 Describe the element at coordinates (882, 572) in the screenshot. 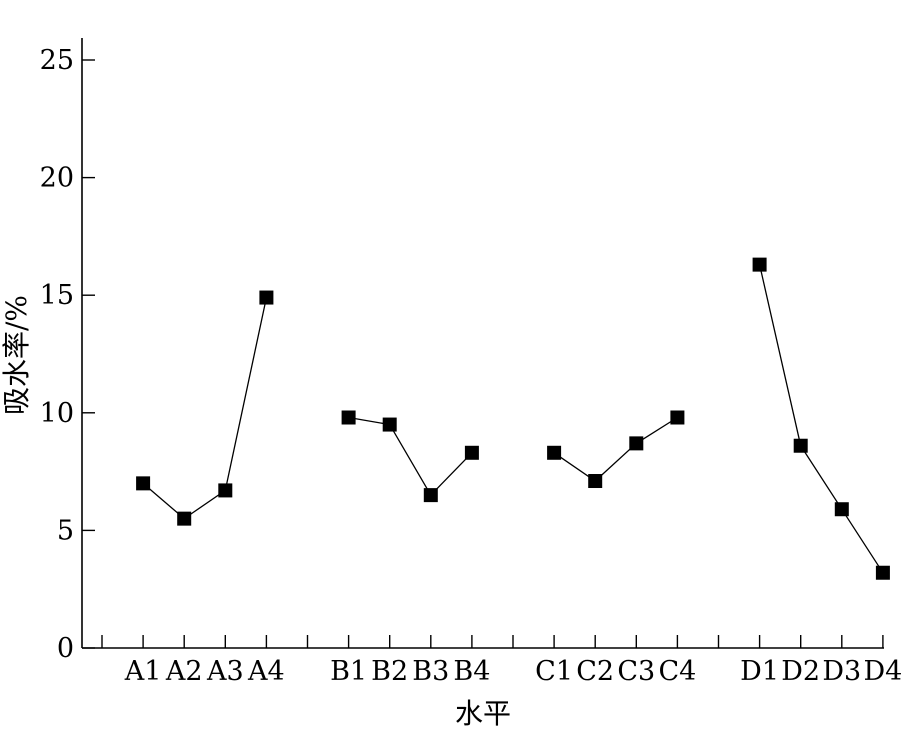

I see `data-point-d4` at that location.